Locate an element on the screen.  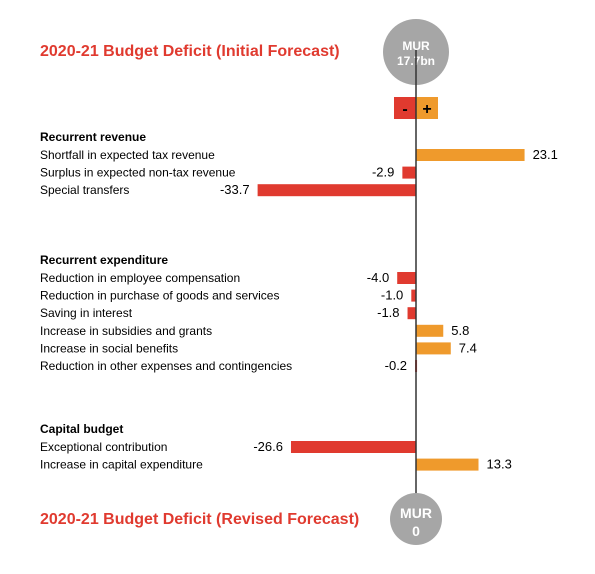
revised-deficit-currency: MUR is located at coordinates (416, 513).